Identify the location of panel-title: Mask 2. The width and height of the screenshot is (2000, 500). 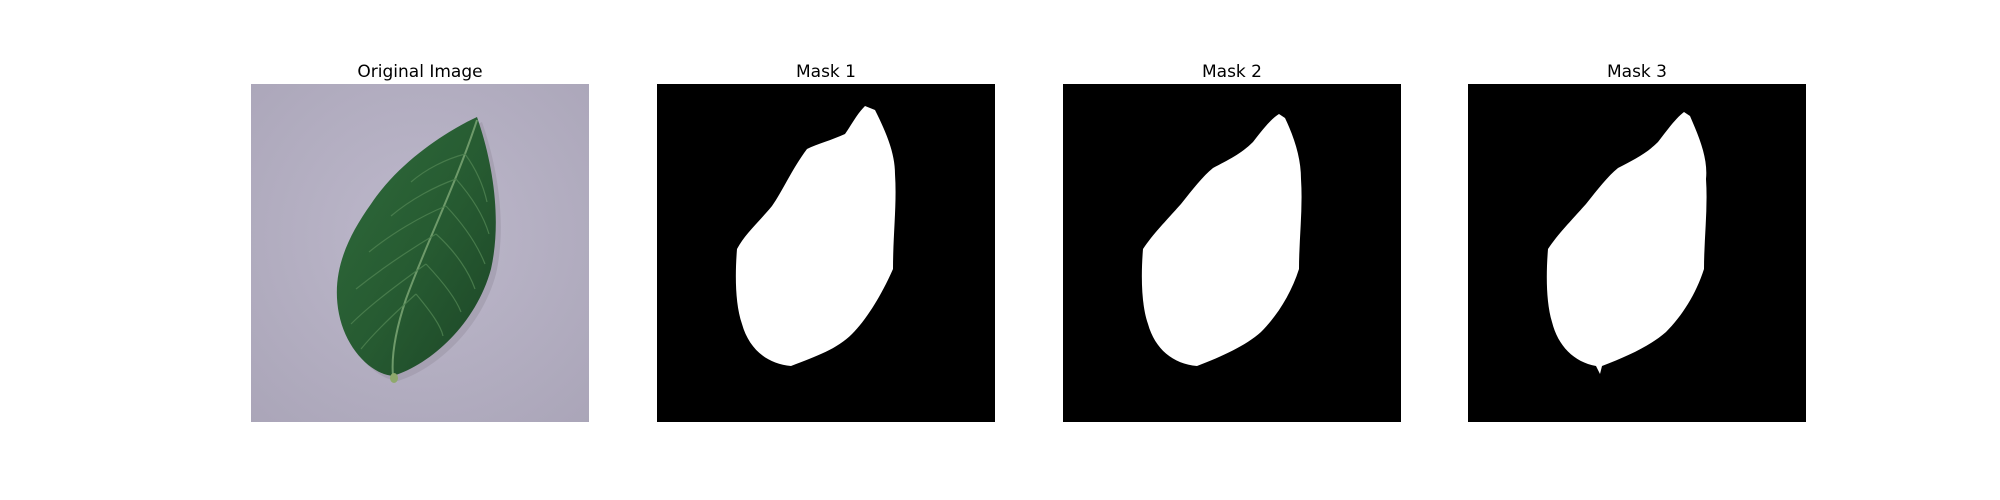
(1232, 72).